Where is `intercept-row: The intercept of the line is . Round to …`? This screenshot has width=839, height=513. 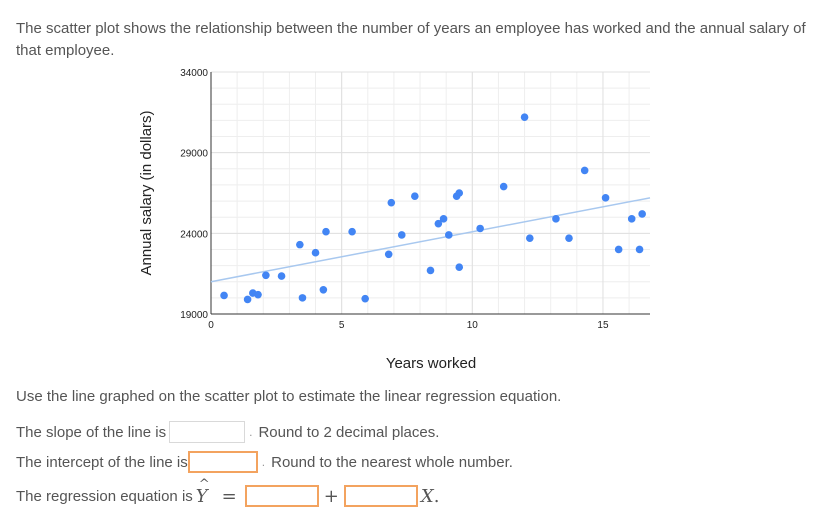 intercept-row: The intercept of the line is . Round to … is located at coordinates (264, 462).